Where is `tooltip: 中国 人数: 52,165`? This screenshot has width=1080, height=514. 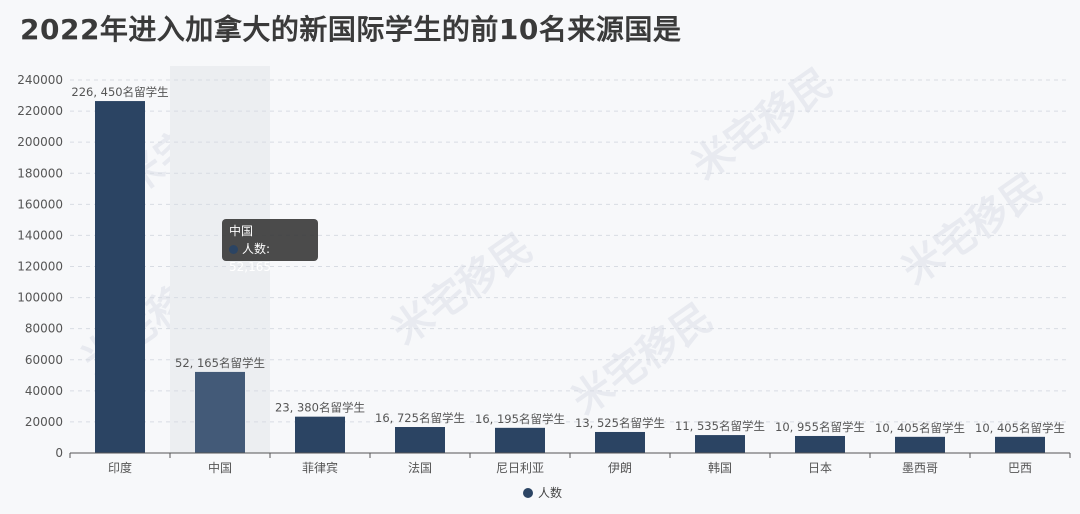 tooltip: 中国 人数: 52,165 is located at coordinates (270, 246).